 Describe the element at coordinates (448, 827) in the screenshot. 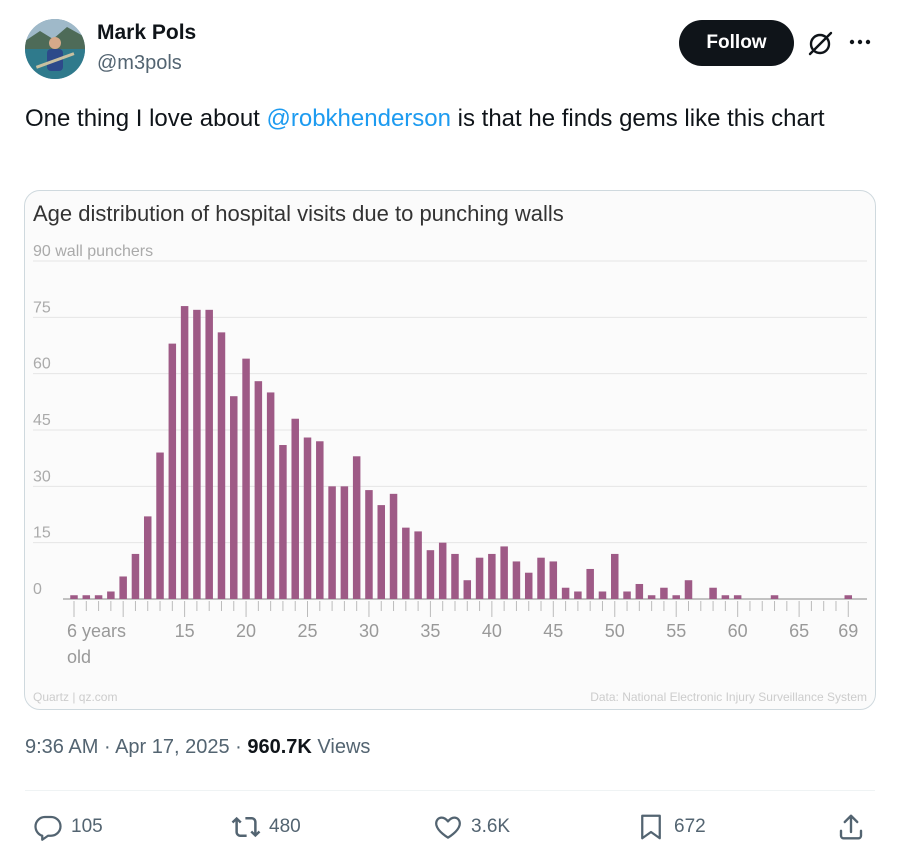

I see `like-icon` at that location.